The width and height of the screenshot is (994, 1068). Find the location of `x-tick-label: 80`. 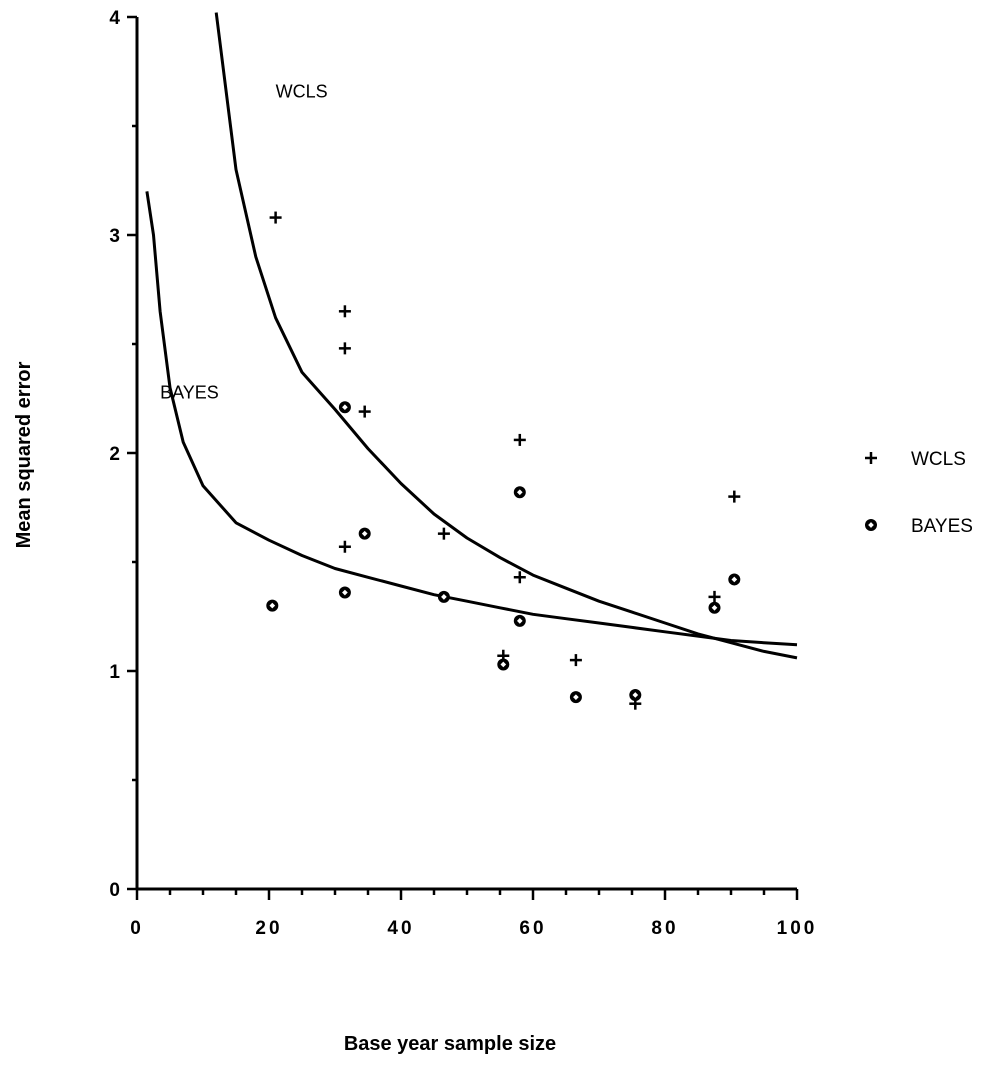

x-tick-label: 80 is located at coordinates (664, 928).